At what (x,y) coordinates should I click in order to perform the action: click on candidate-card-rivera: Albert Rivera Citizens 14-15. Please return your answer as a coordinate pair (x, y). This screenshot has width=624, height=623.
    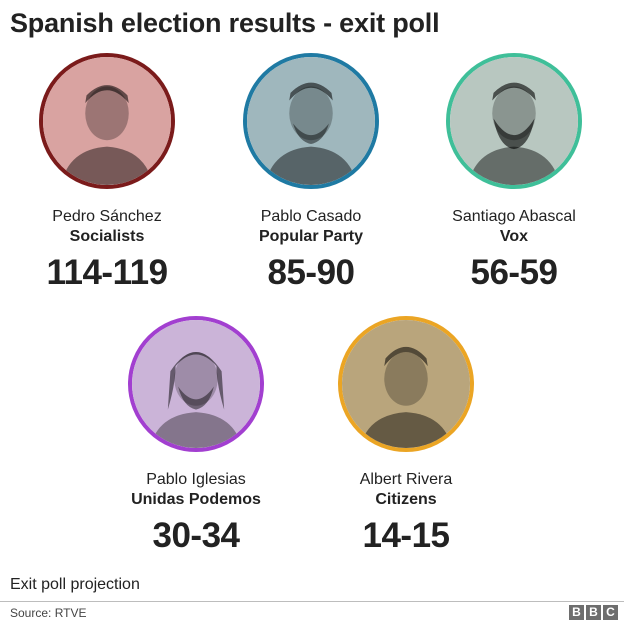
    Looking at the image, I should click on (406, 436).